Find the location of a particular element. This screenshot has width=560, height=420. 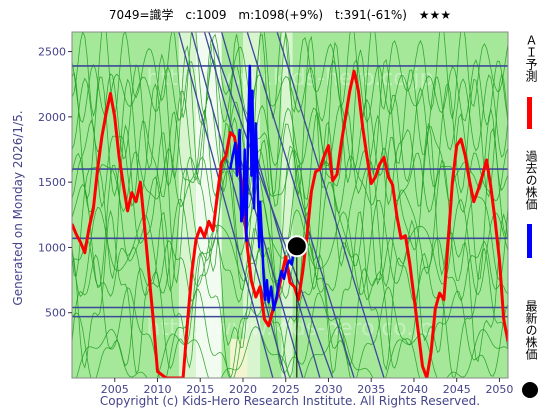

max-price-label: m:1098(+9%) is located at coordinates (281, 15).